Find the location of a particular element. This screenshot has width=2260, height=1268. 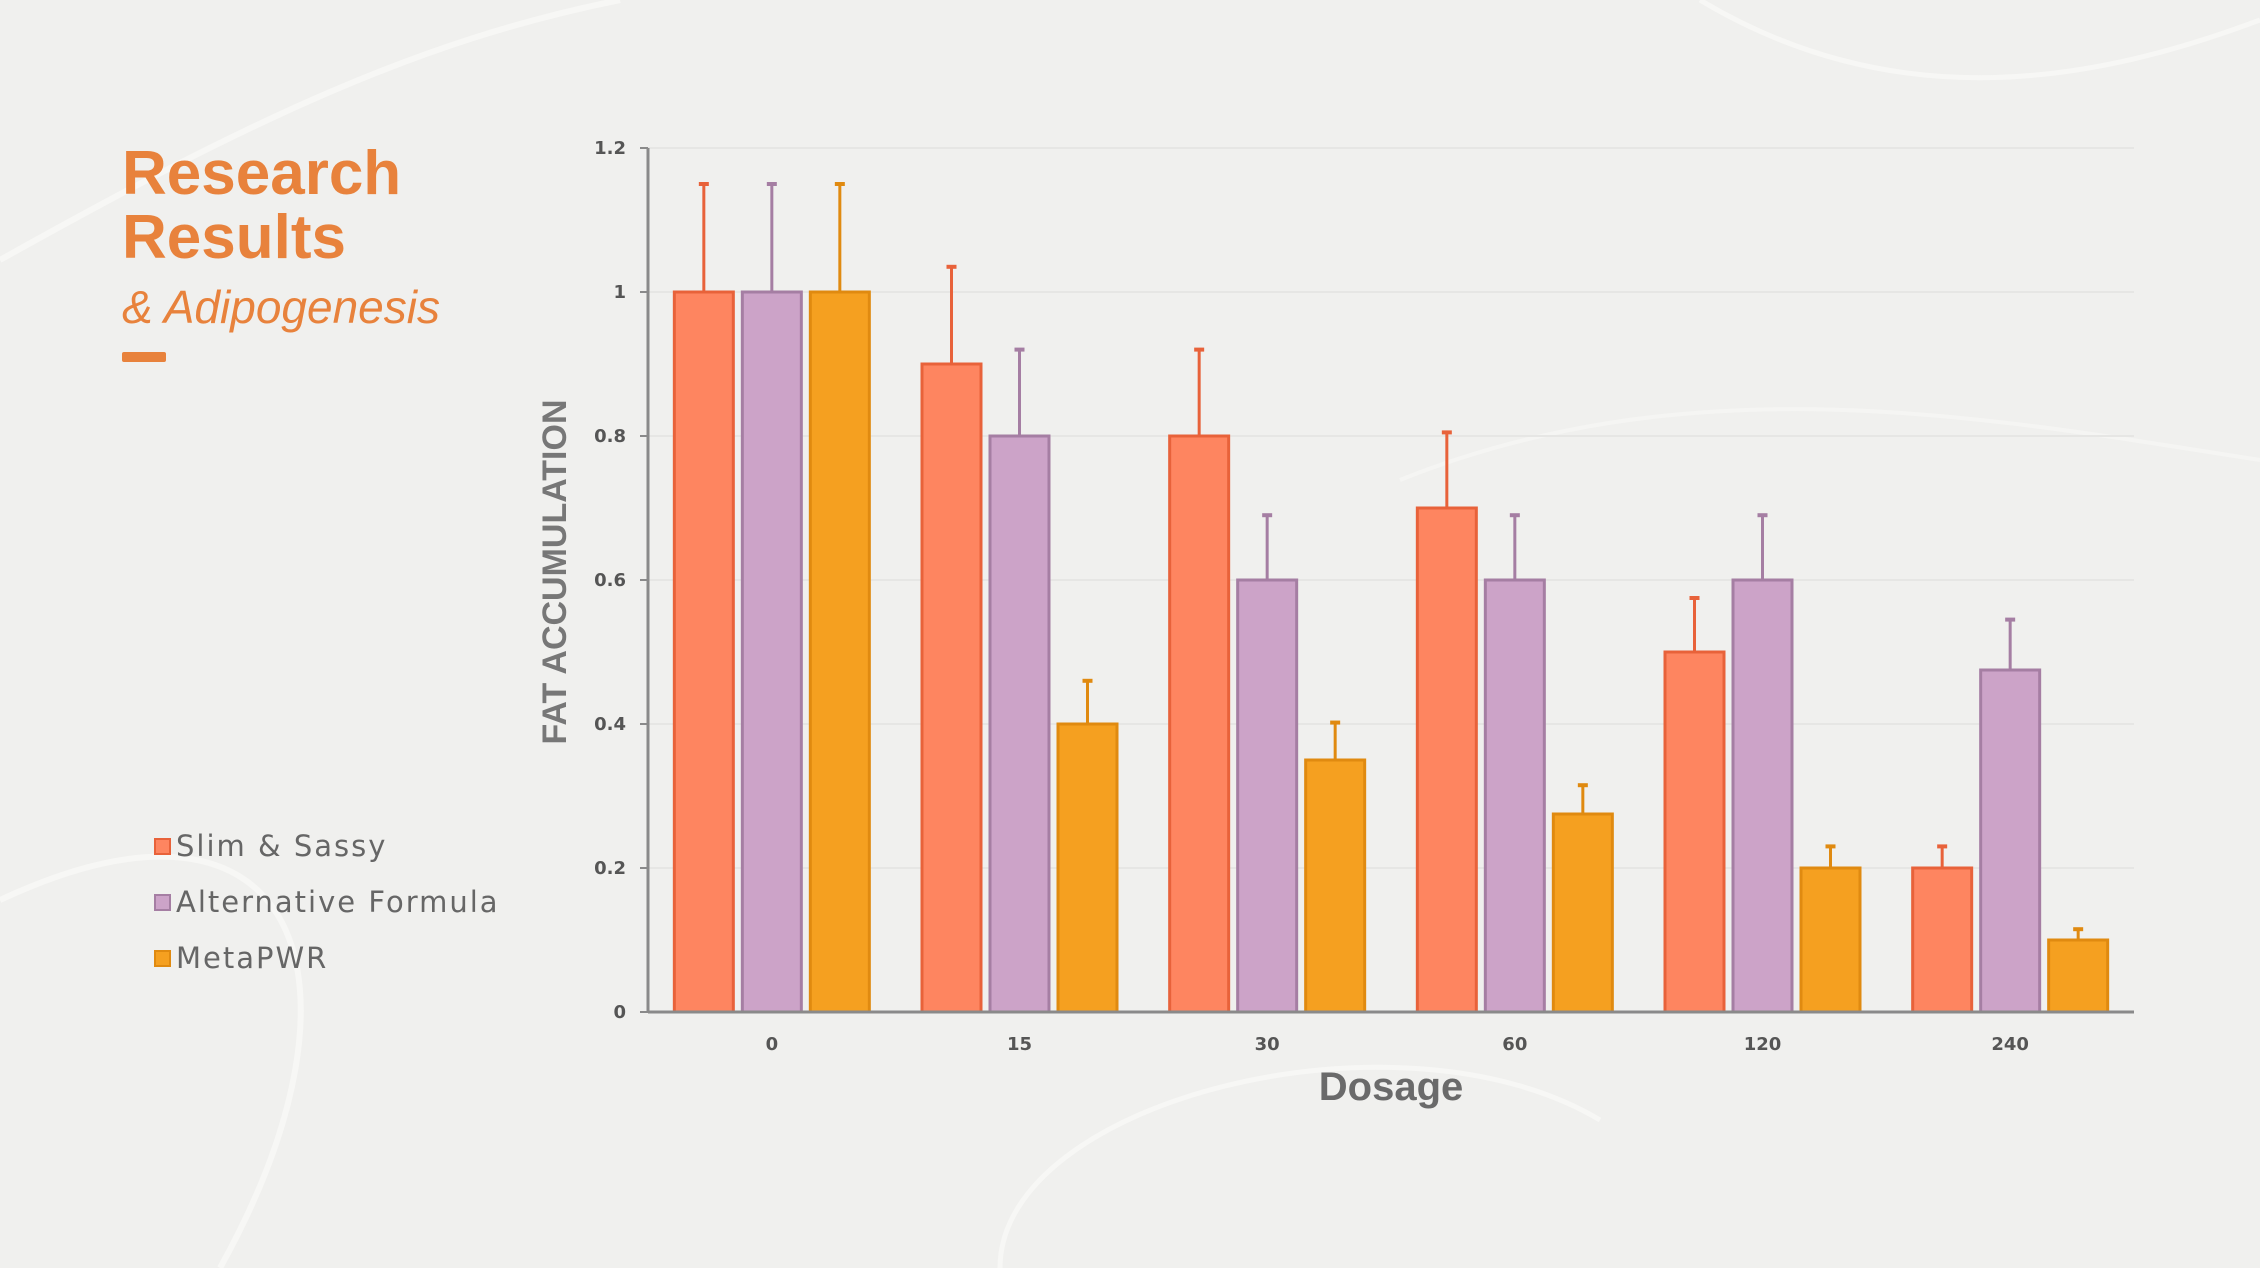

title-block: Research Results & Adipogenesis is located at coordinates (281, 252).